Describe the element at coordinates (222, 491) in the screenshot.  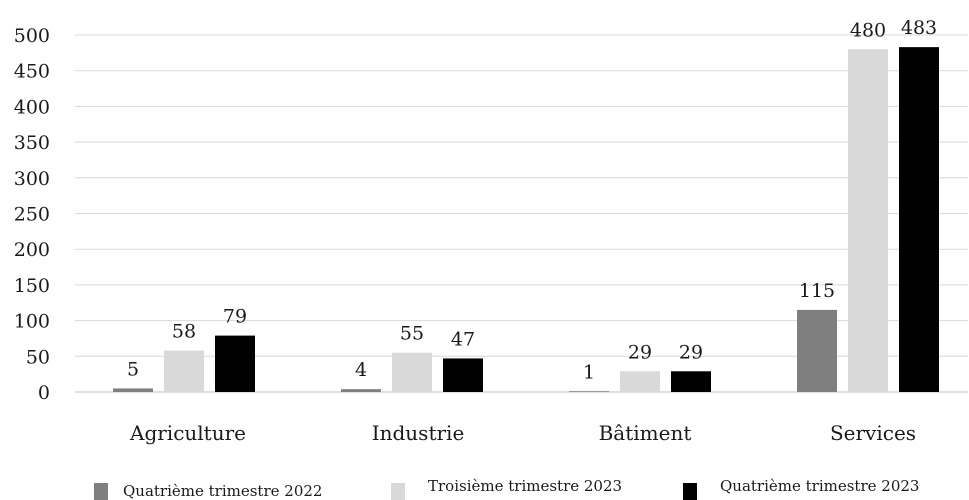
I see `legend-label: Quatrième trimestre 2022` at that location.